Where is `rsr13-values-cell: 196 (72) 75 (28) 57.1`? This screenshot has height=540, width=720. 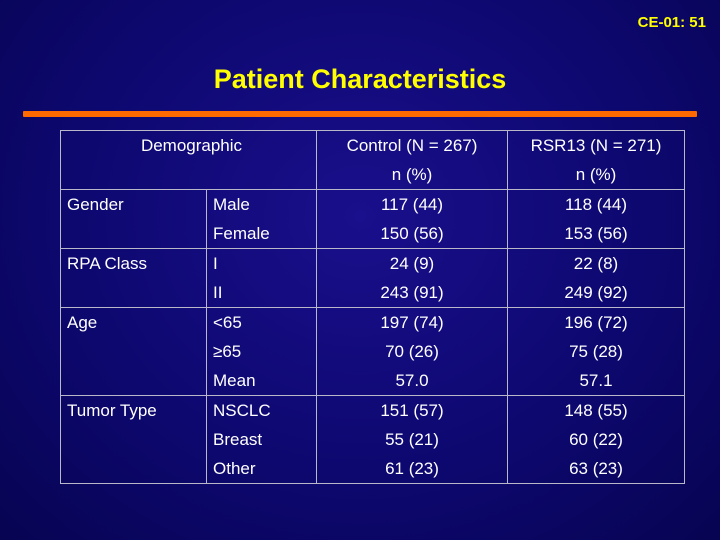
rsr13-values-cell: 196 (72) 75 (28) 57.1 is located at coordinates (596, 351).